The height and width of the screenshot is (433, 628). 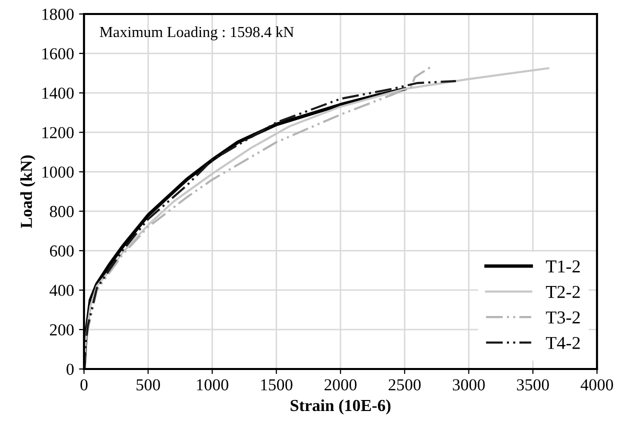 What do you see at coordinates (28, 191) in the screenshot?
I see `y-axis-title: Load (kN)` at bounding box center [28, 191].